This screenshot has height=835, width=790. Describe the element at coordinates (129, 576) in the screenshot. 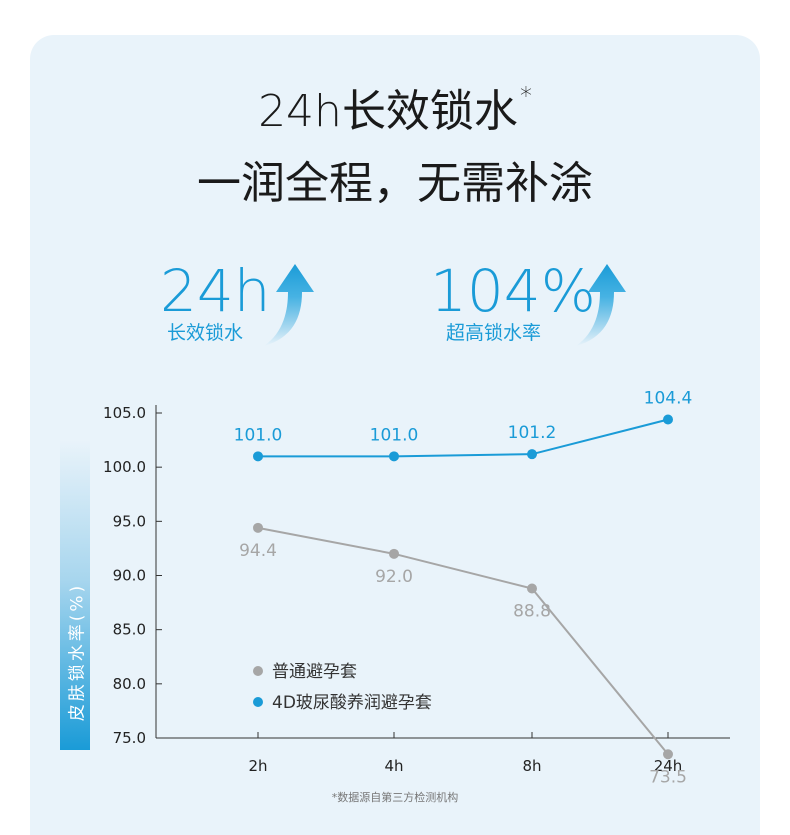

I see `y-tick-label: 90.0` at that location.